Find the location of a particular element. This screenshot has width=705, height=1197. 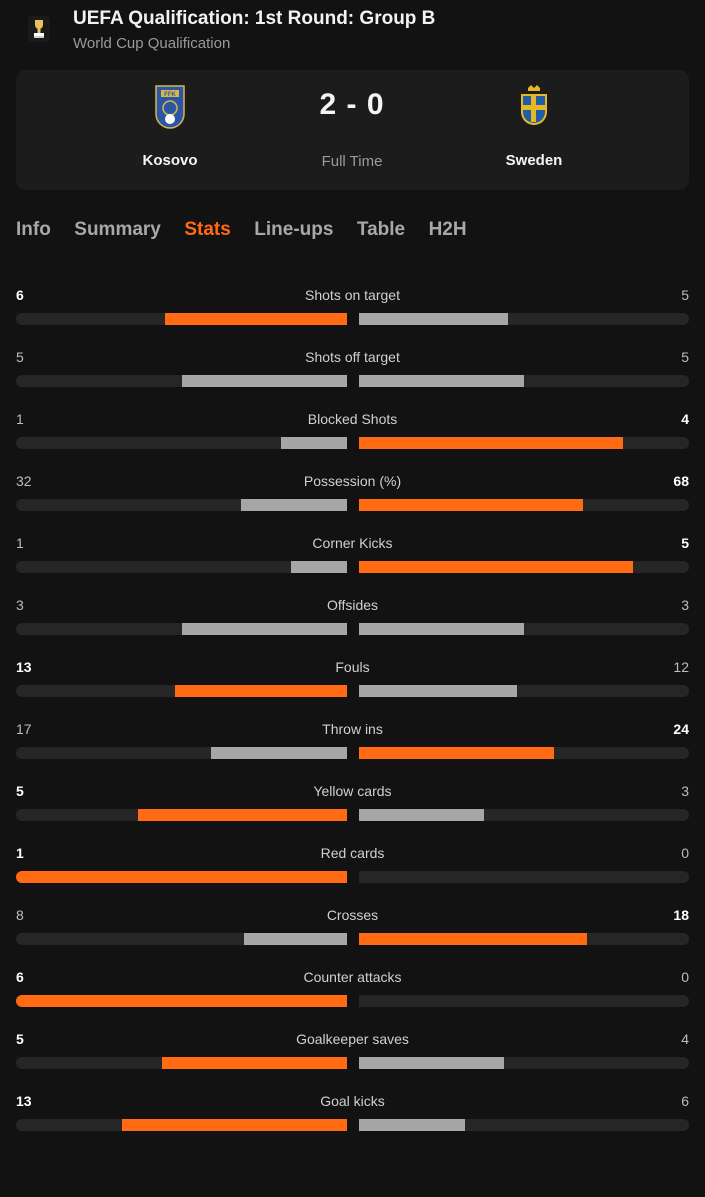

away-stat-value: 4 is located at coordinates (685, 1039).